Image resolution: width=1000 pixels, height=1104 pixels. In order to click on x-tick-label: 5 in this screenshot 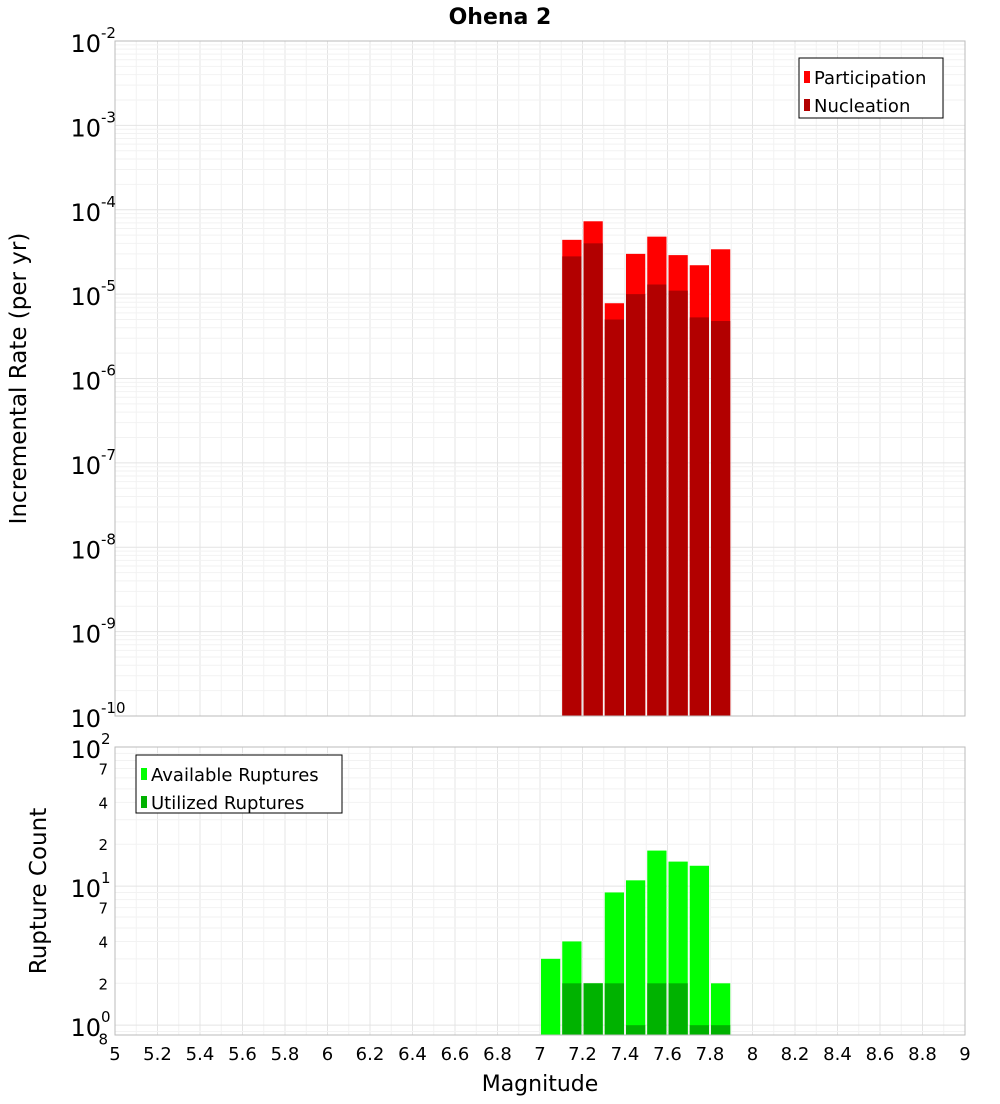, I will do `click(114, 1054)`.